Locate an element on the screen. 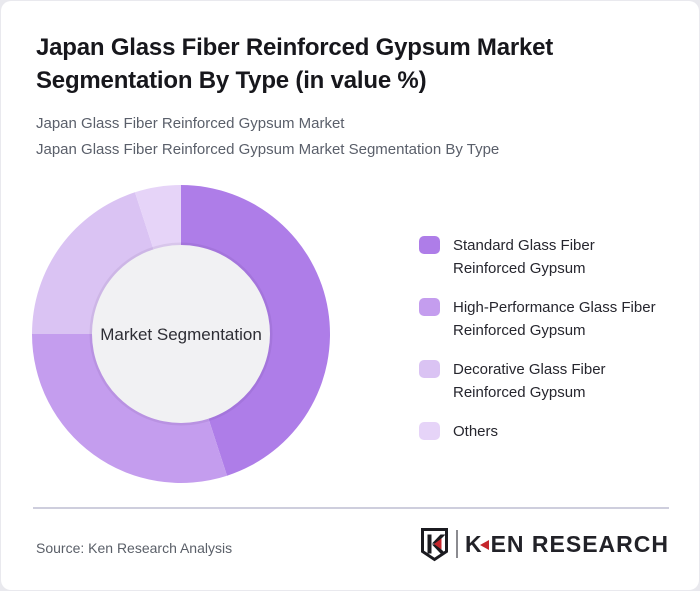 This screenshot has width=700, height=591. legend-item-3: Others is located at coordinates (549, 431).